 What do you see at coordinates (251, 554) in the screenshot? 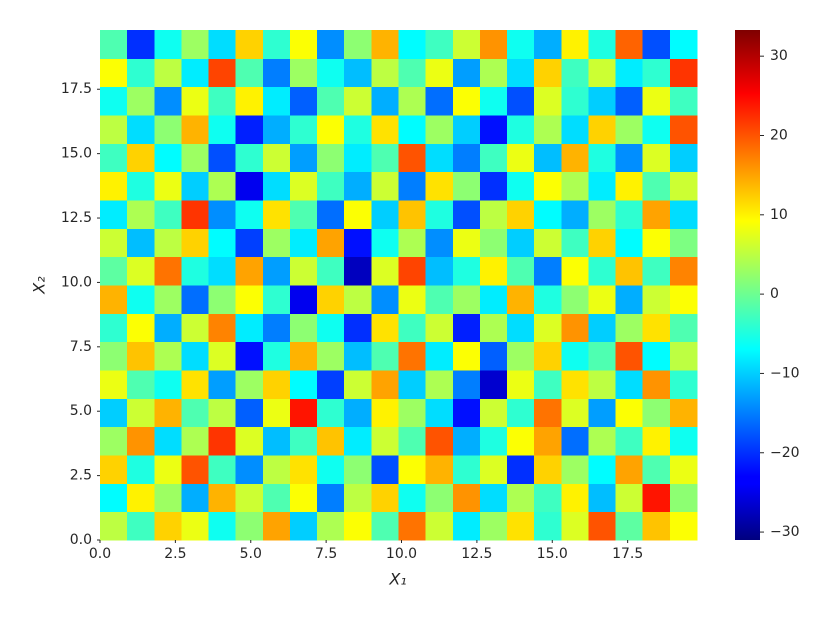
I see `x-tick-label: 5.0` at bounding box center [251, 554].